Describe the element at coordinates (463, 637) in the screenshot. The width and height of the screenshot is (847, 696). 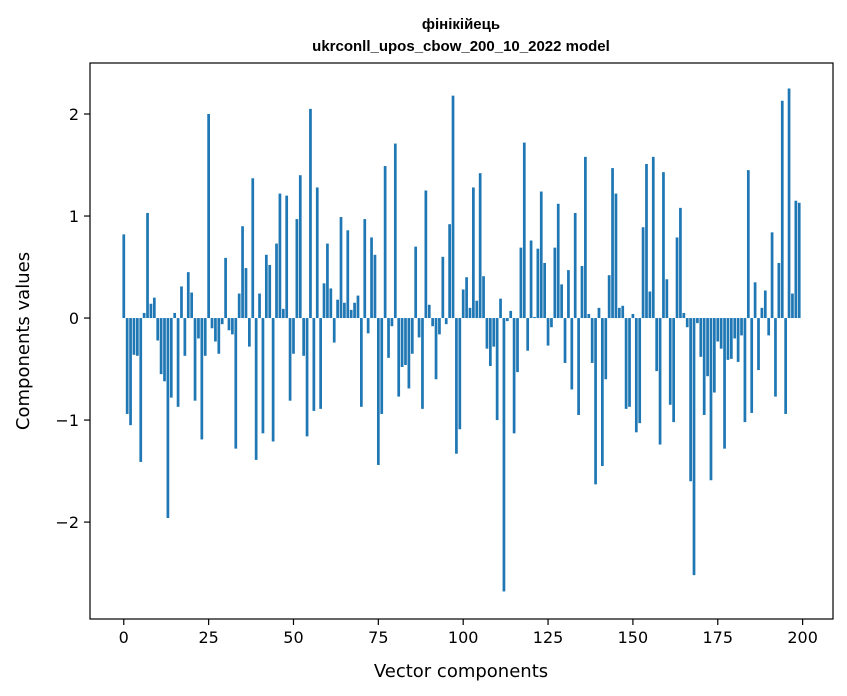
I see `x-tick-label: 100` at that location.